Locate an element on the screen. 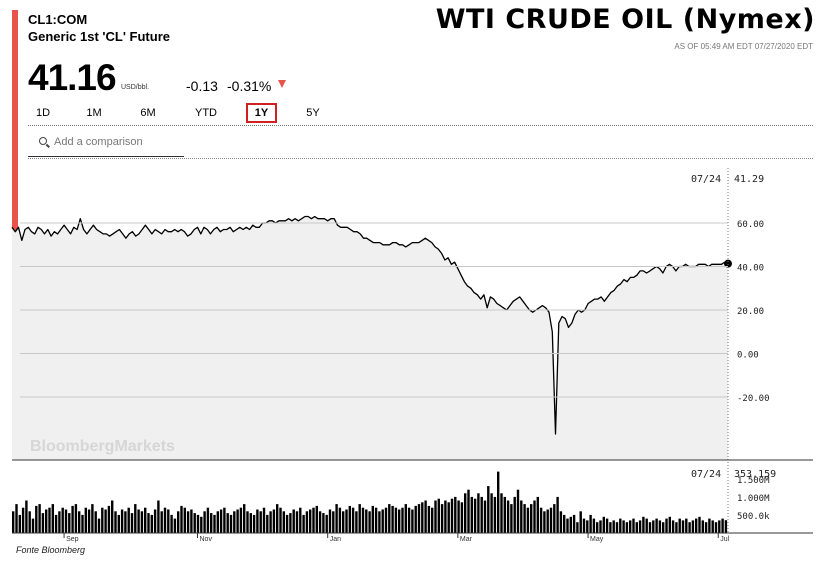 The width and height of the screenshot is (821, 571). x-tick-label: Jul is located at coordinates (724, 539).